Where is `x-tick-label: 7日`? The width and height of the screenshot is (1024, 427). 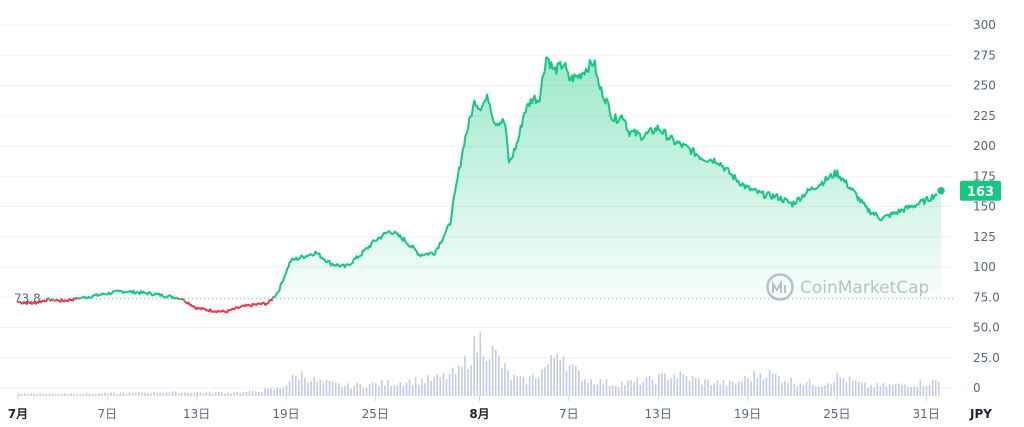 x-tick-label: 7日 is located at coordinates (107, 414).